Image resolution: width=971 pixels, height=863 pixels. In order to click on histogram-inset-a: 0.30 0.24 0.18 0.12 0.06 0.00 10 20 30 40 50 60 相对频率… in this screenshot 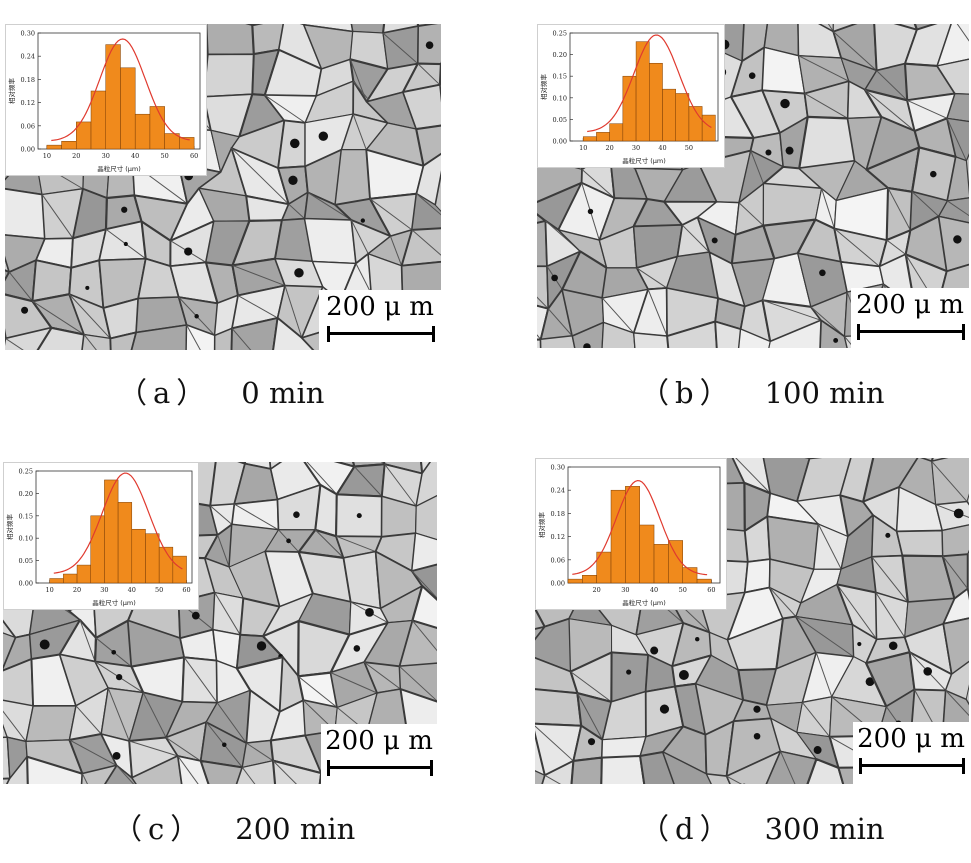, I will do `click(106, 100)`.